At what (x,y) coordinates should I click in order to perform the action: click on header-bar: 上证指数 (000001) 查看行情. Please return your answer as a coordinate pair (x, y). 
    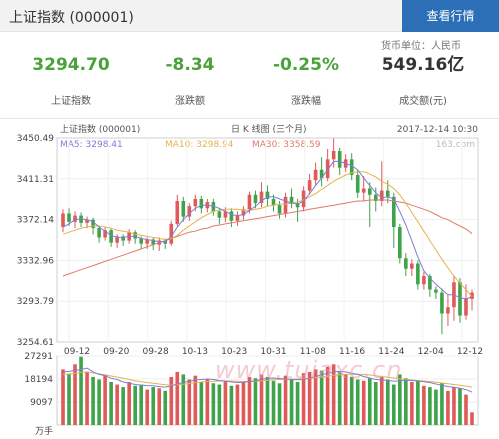
    Looking at the image, I should click on (249, 16).